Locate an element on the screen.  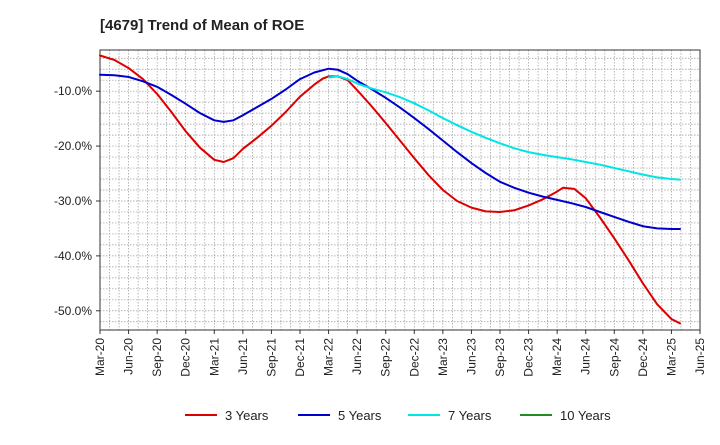
x-tick-label: Mar-24 is located at coordinates (557, 357).